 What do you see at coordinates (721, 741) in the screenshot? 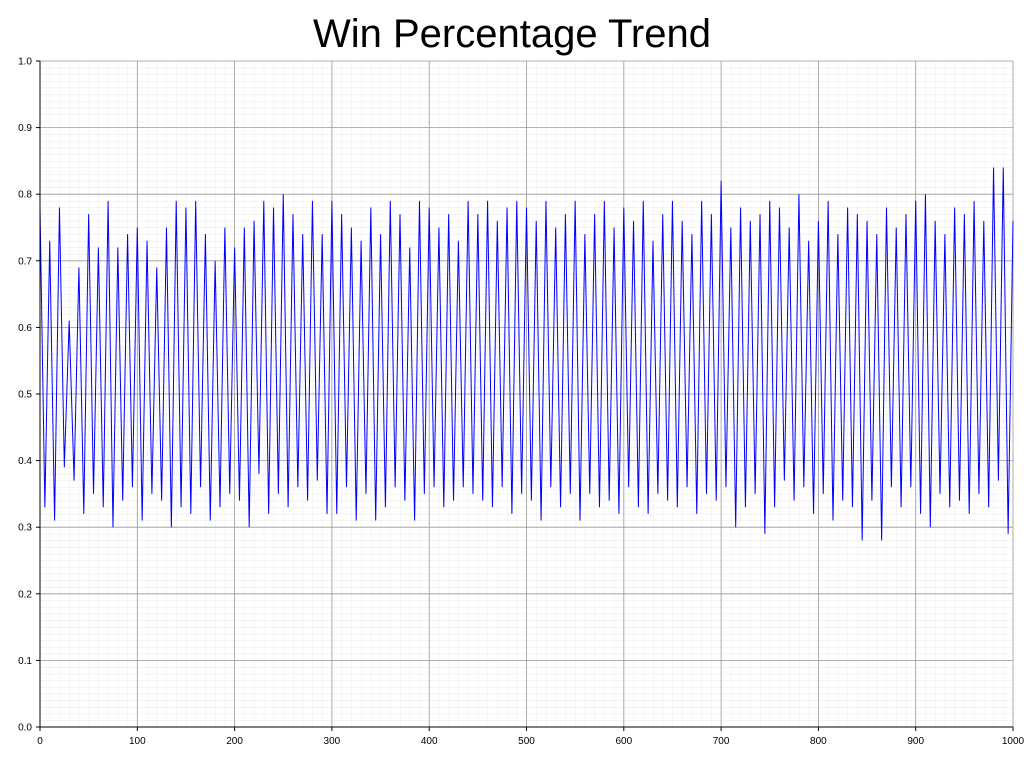
I see `x-tick-label: 700` at bounding box center [721, 741].